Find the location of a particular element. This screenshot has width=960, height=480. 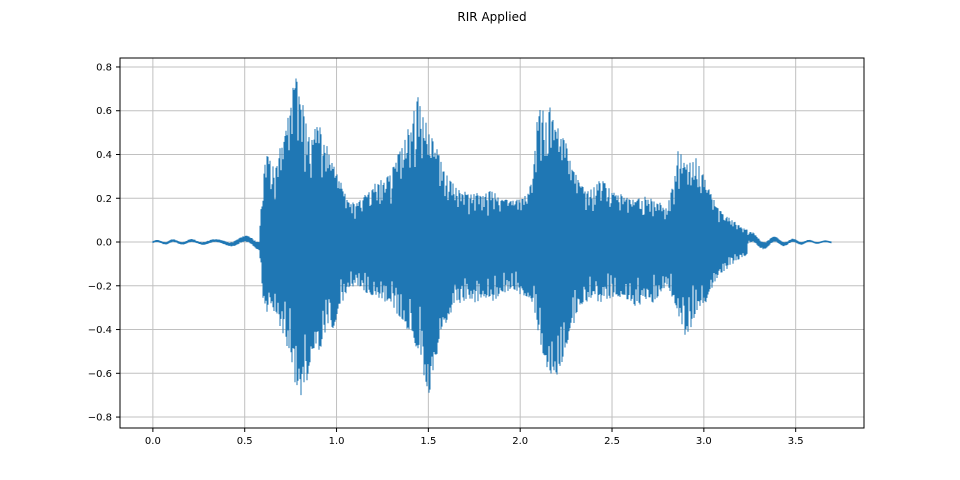

x-tick-label: 0.0 is located at coordinates (153, 441).